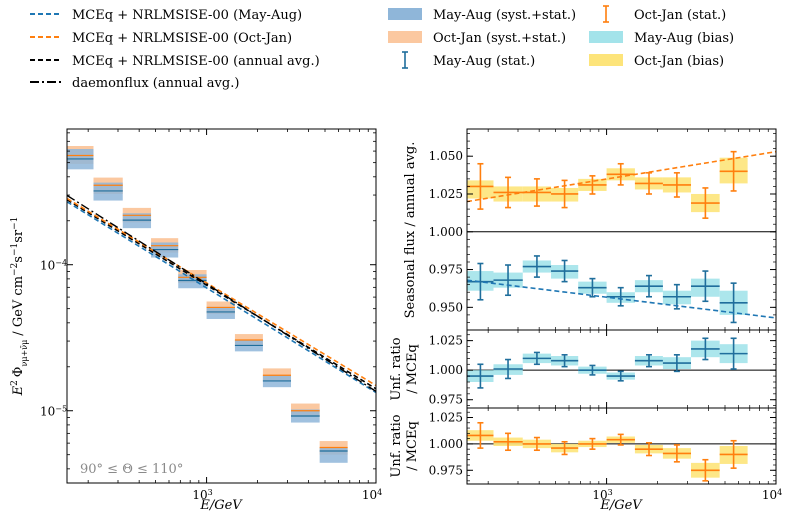  What do you see at coordinates (684, 38) in the screenshot?
I see `legend-label: May-Aug (bias)` at bounding box center [684, 38].